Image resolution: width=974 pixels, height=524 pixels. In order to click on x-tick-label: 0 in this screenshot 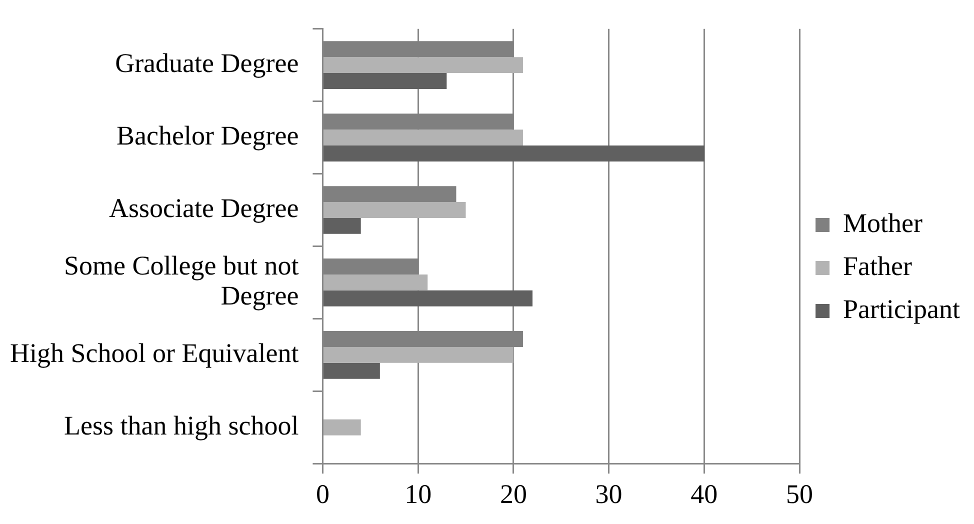, I will do `click(323, 493)`.